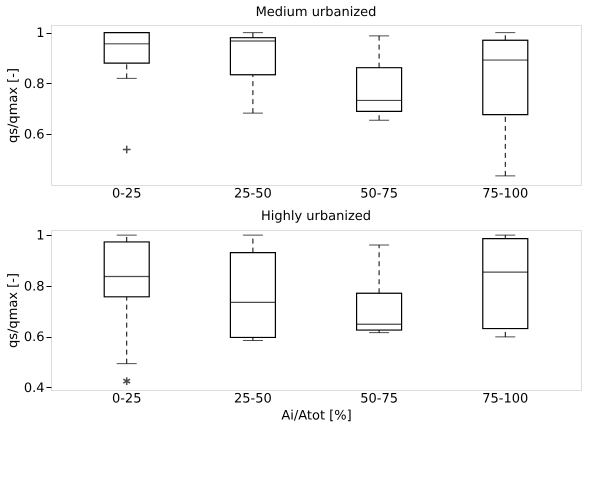 This screenshot has width=611, height=479. I want to click on chart-title: Highly urbanized, so click(316, 216).